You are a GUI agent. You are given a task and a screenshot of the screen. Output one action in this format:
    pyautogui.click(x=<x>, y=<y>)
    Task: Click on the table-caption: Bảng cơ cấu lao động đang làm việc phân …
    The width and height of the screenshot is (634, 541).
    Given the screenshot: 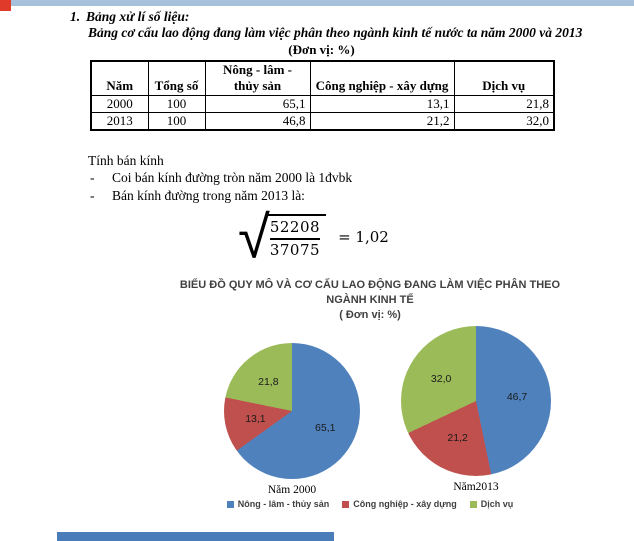 What is the action you would take?
    pyautogui.click(x=335, y=32)
    